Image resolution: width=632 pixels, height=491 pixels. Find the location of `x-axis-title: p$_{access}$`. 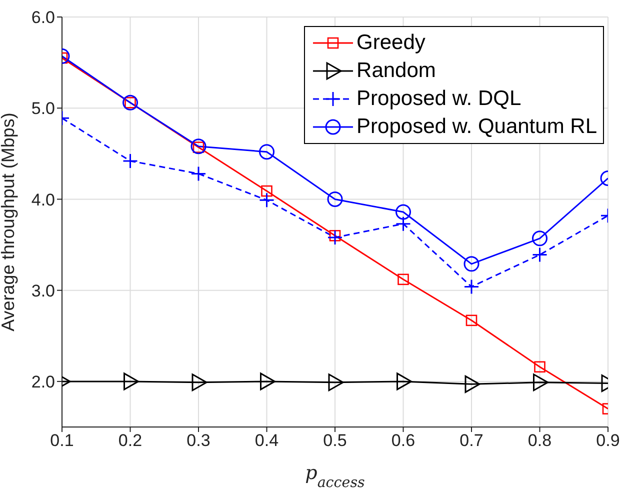

x-axis-title: p$_{access}$ is located at coordinates (335, 476).